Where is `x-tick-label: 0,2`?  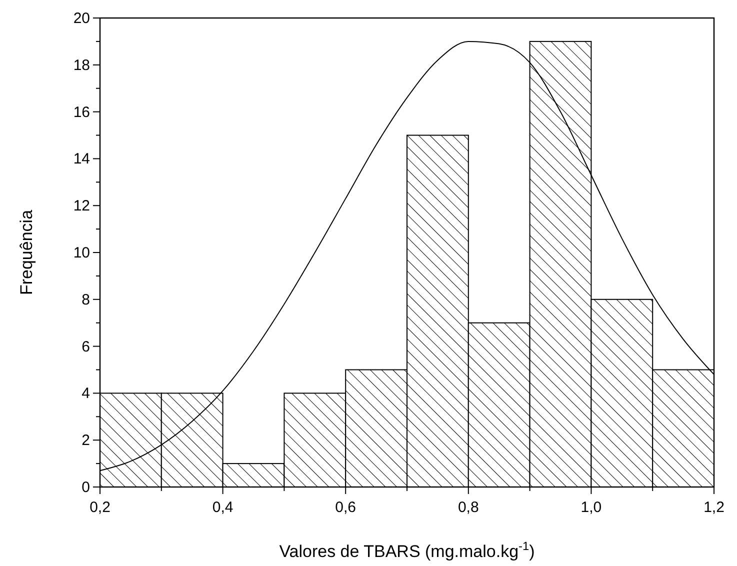
x-tick-label: 0,2 is located at coordinates (100, 507).